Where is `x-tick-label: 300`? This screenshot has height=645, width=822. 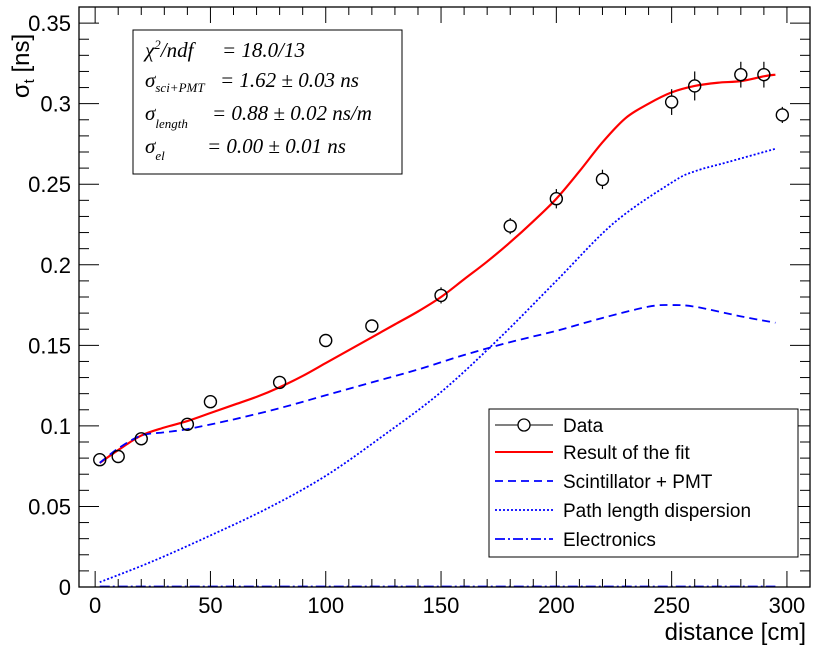
x-tick-label: 300 is located at coordinates (787, 605).